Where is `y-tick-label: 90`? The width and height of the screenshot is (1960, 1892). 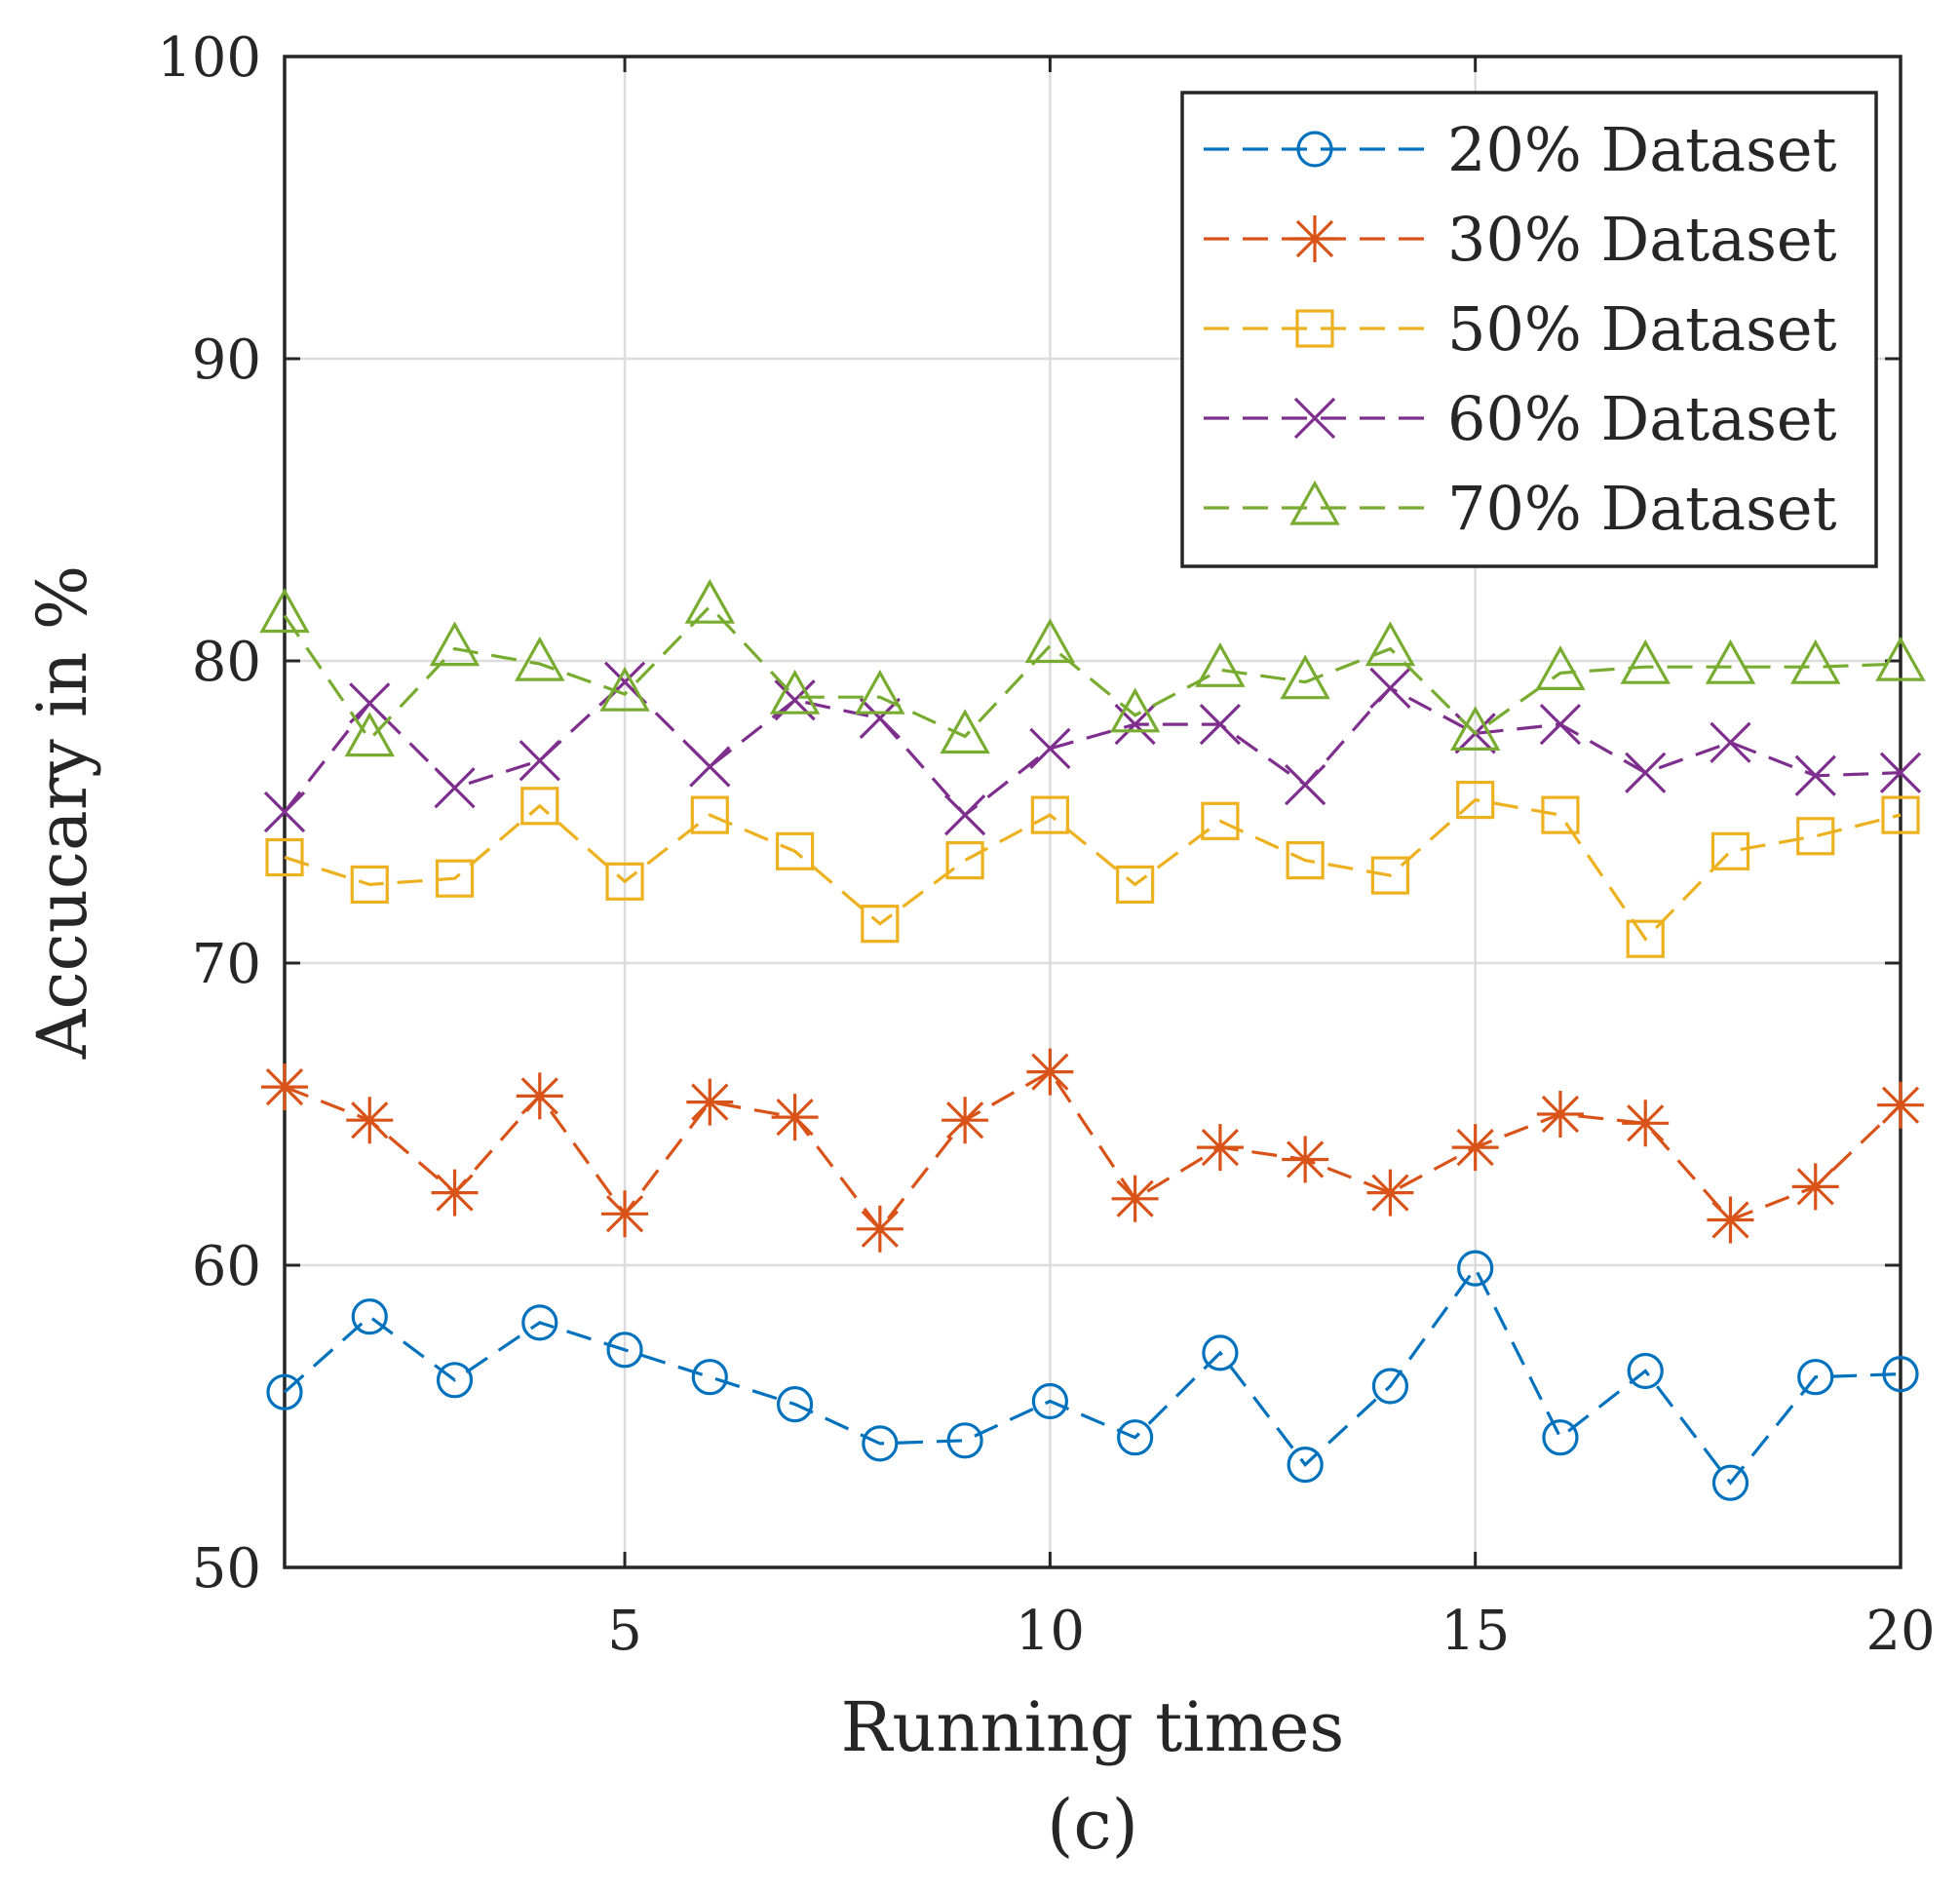 y-tick-label: 90 is located at coordinates (227, 360).